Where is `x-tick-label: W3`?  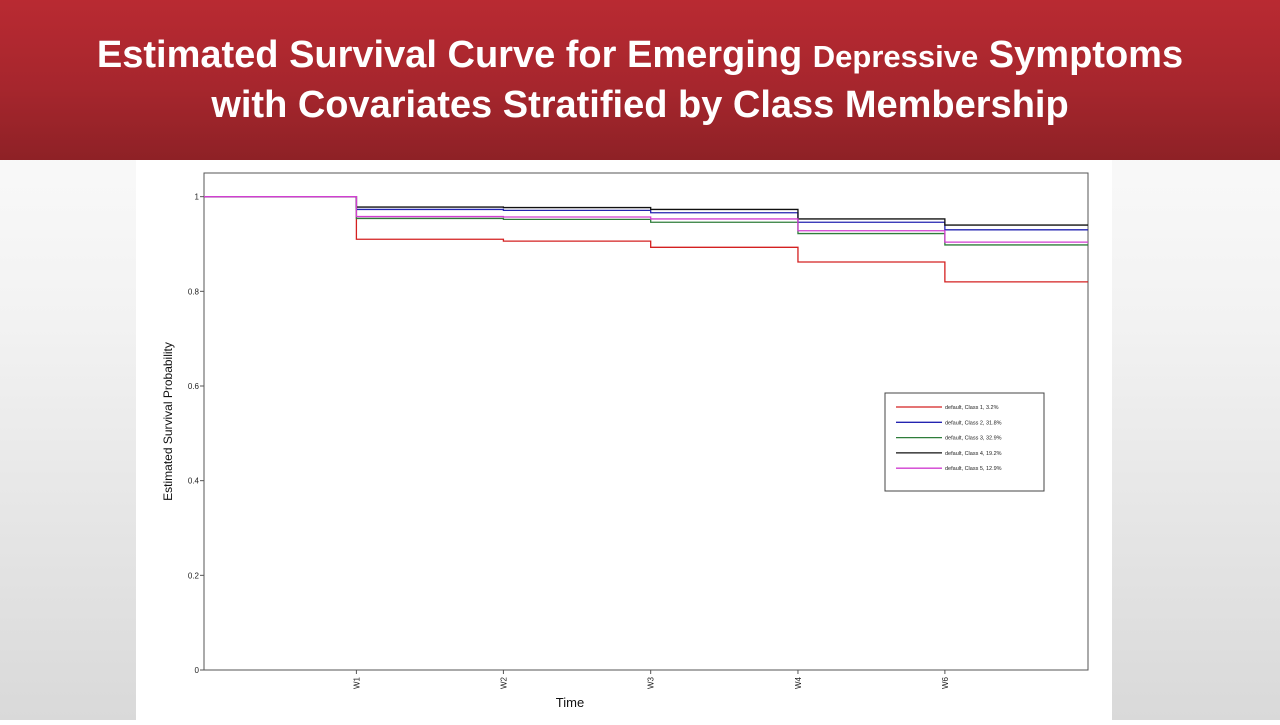
x-tick-label: W3 is located at coordinates (651, 682).